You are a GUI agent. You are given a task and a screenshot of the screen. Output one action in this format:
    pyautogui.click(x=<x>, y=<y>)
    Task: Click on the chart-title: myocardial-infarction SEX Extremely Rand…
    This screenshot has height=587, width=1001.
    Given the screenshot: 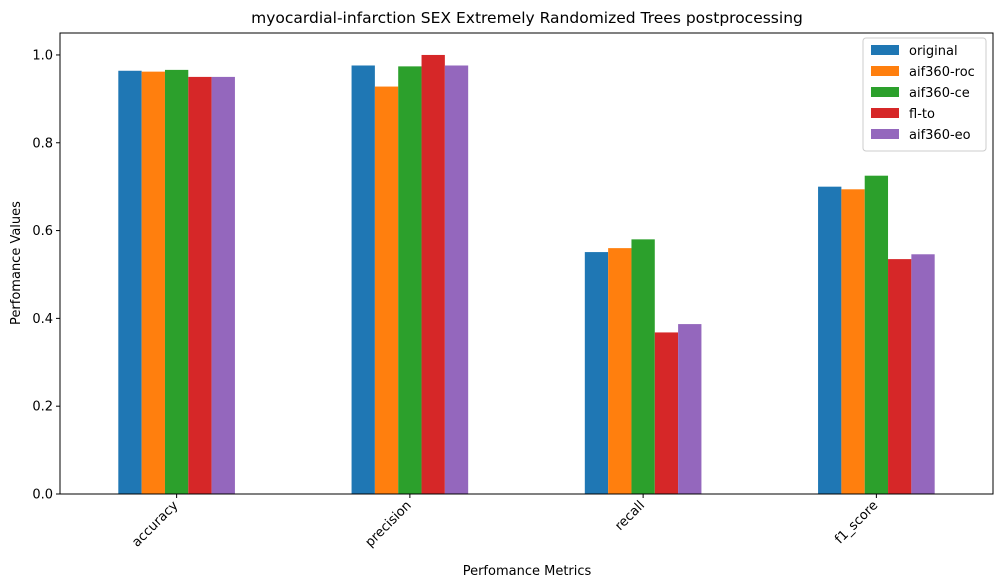 What is the action you would take?
    pyautogui.click(x=527, y=18)
    